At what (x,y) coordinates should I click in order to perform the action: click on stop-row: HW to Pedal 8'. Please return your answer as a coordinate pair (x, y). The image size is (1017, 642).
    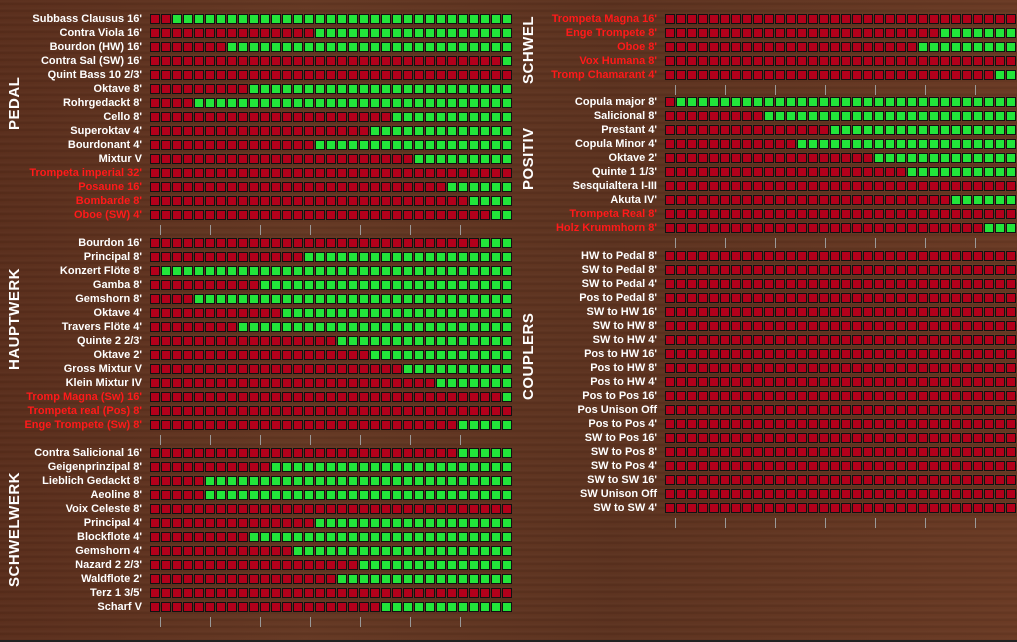
    Looking at the image, I should click on (798, 256).